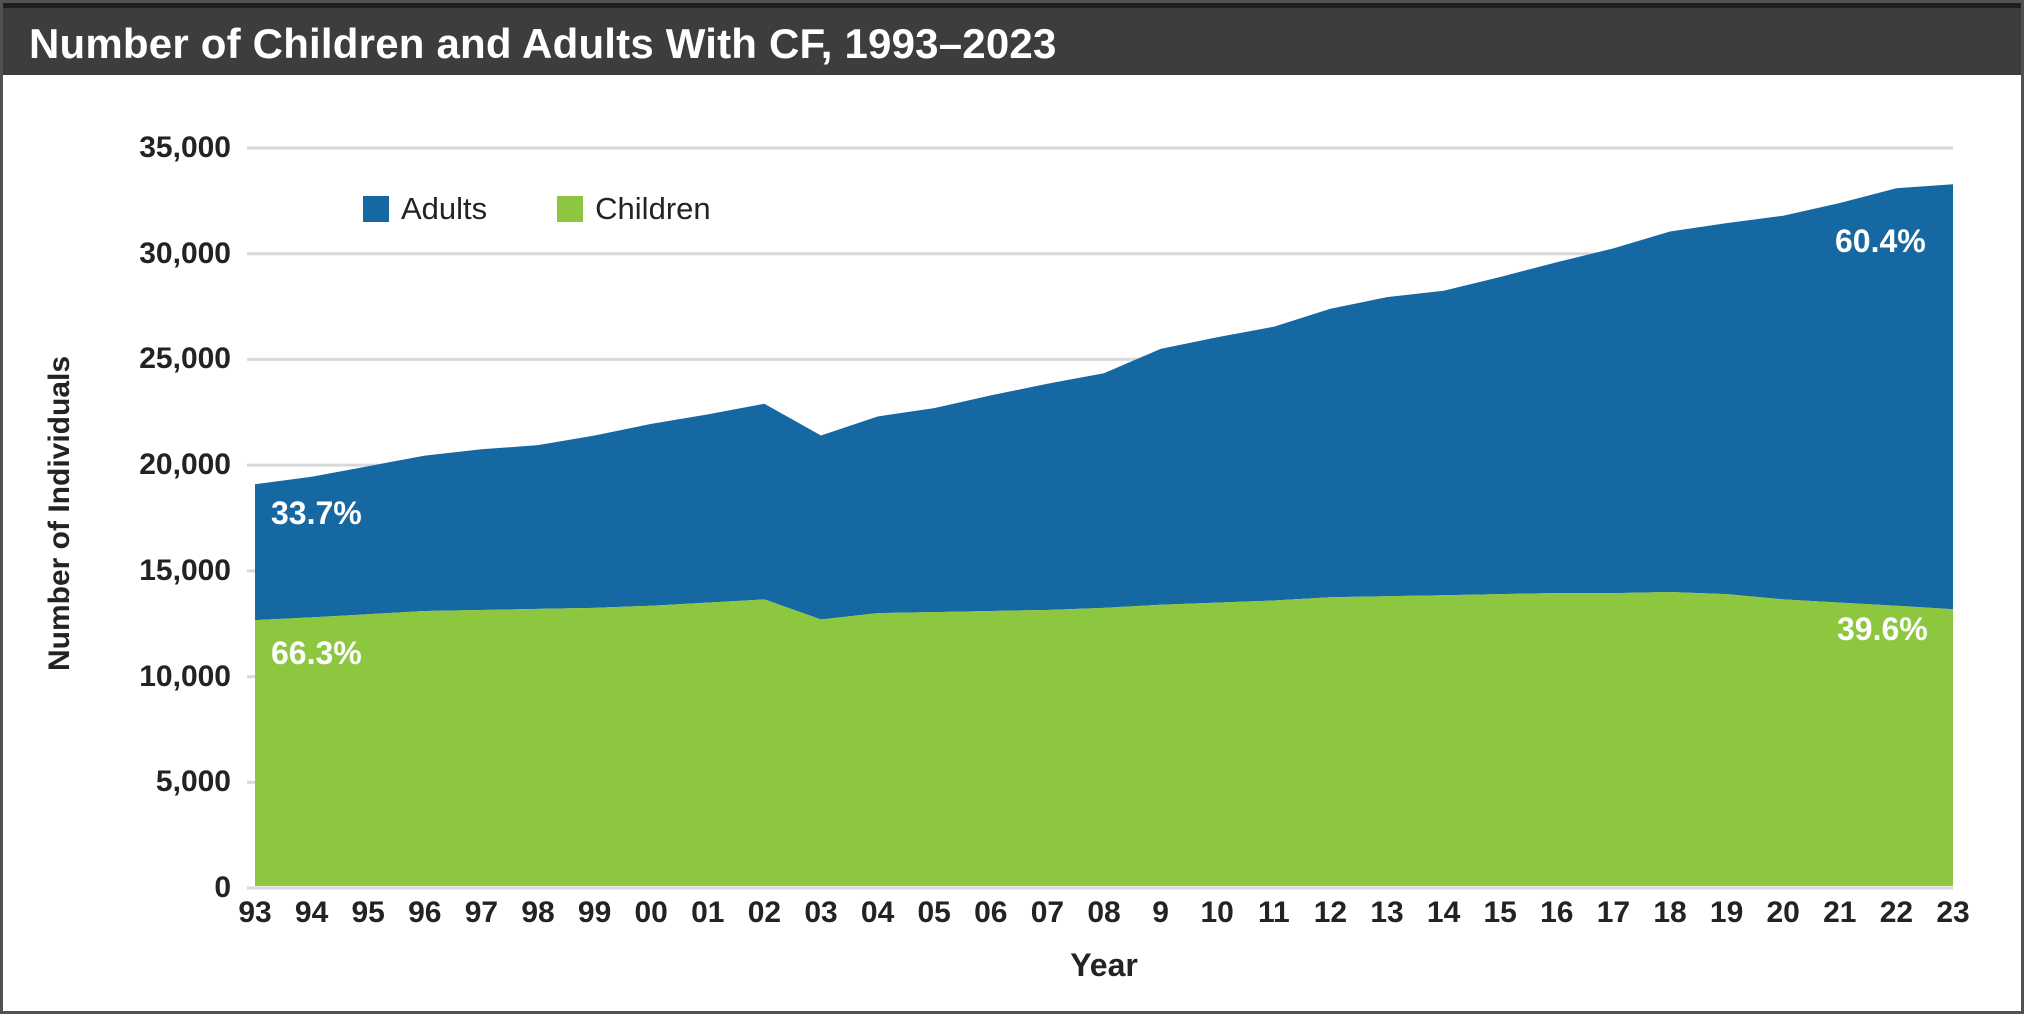  Describe the element at coordinates (1500, 912) in the screenshot. I see `x-tick-label: 15` at that location.